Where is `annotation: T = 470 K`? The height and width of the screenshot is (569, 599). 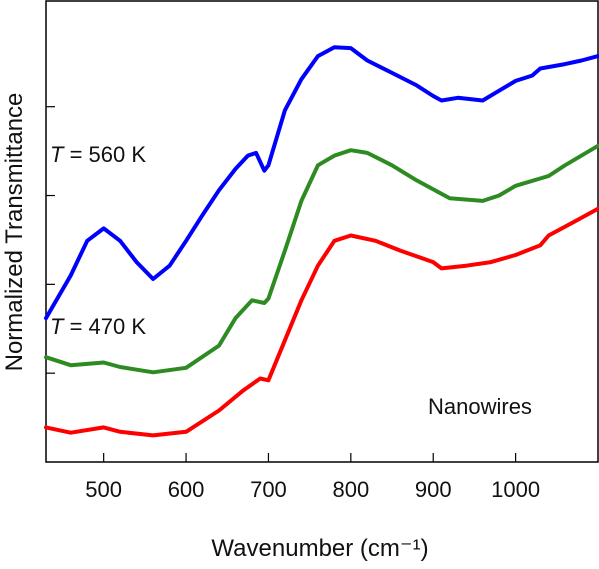
annotation: T = 470 K is located at coordinates (98, 326).